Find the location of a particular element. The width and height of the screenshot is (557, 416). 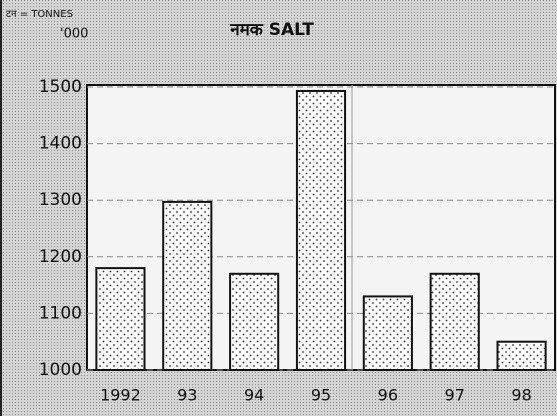

unit-label: टन = TONNES is located at coordinates (39, 14).